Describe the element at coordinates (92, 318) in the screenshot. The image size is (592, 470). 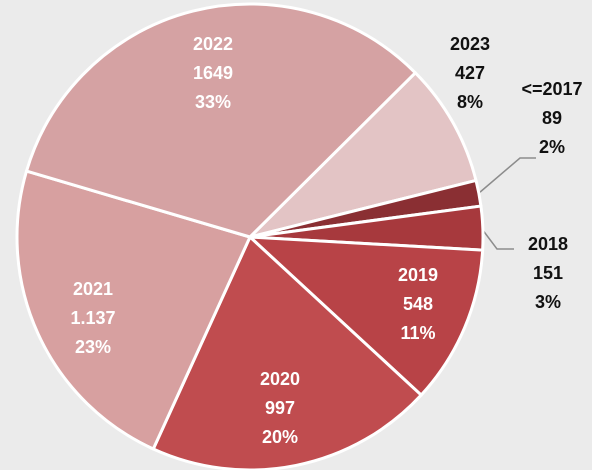
I see `slice-value: 1.137` at that location.